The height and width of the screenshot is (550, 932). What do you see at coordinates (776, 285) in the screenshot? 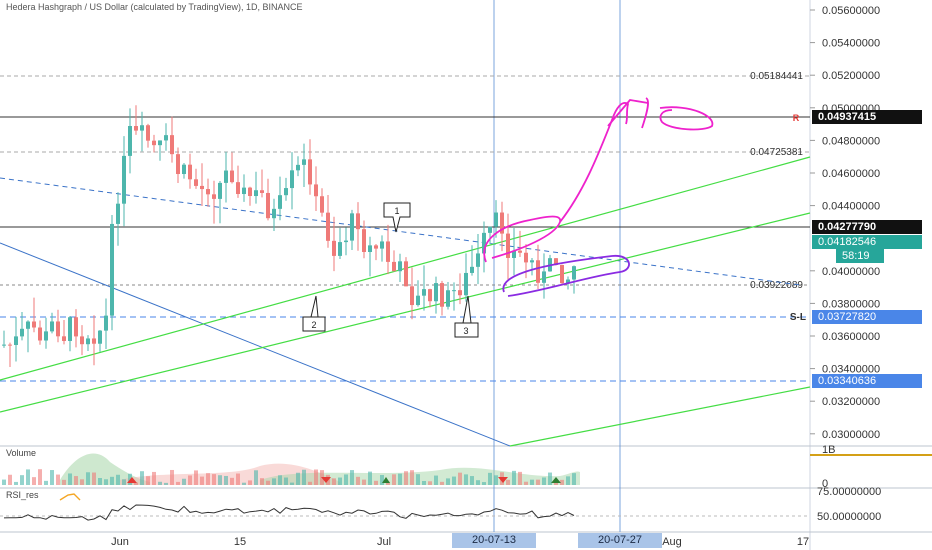
I see `level-low-label: 0.03922089` at bounding box center [776, 285].